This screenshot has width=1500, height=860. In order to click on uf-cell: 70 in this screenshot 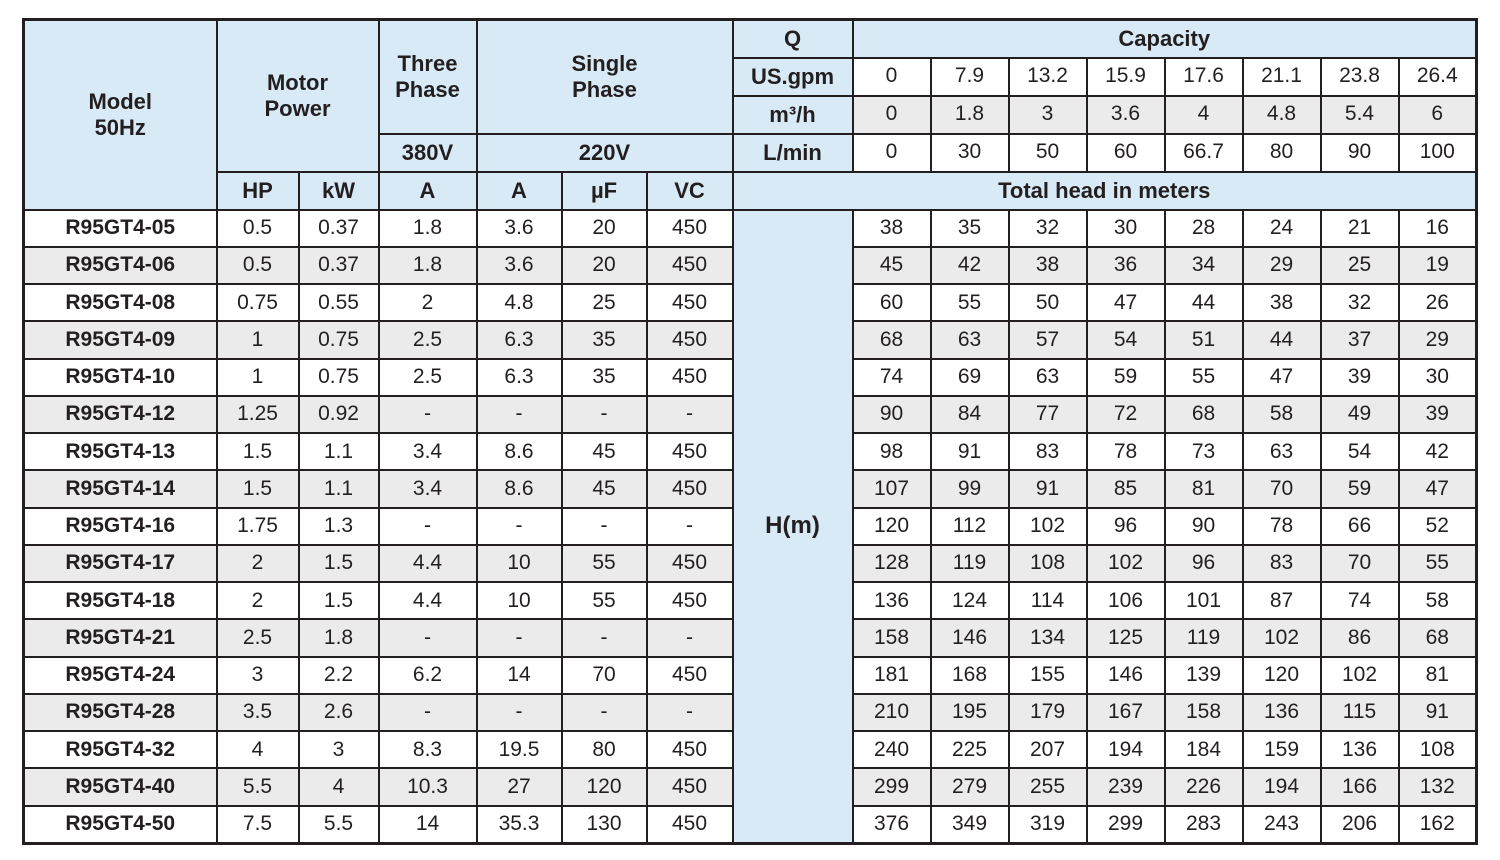, I will do `click(604, 675)`.